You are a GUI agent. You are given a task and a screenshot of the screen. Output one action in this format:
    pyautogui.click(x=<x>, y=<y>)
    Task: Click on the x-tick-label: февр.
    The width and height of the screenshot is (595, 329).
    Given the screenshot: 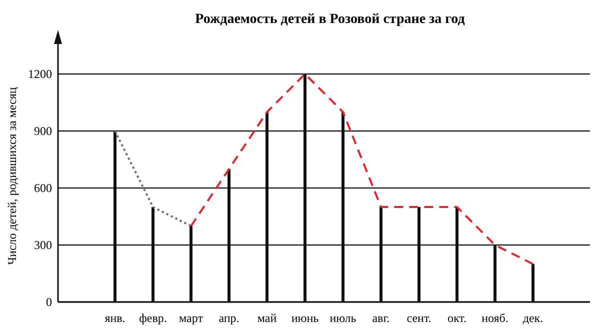 What is the action you would take?
    pyautogui.click(x=153, y=318)
    